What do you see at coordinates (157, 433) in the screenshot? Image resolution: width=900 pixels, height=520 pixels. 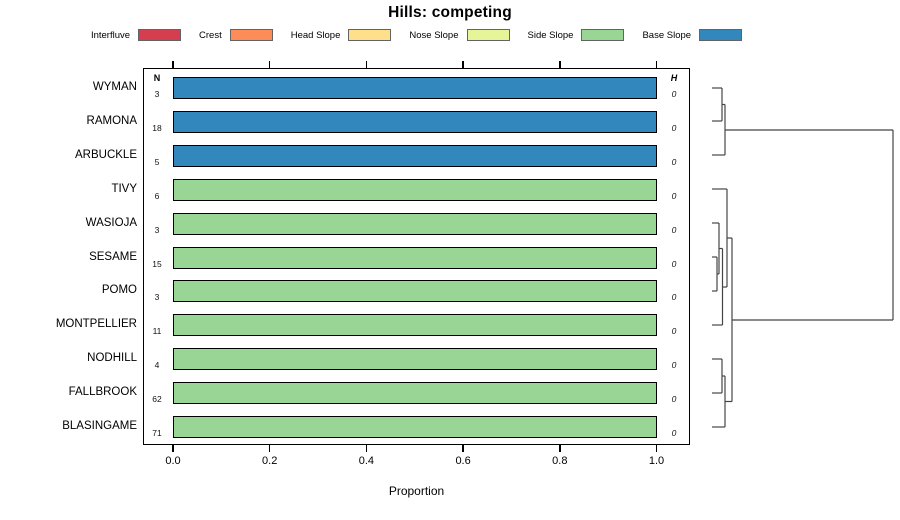 I see `n-value: 71` at bounding box center [157, 433].